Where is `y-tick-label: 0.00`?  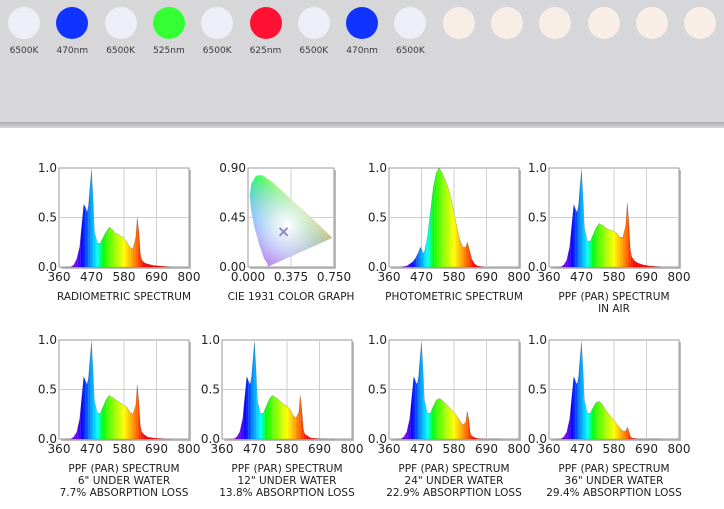 y-tick-label: 0.00 is located at coordinates (232, 267).